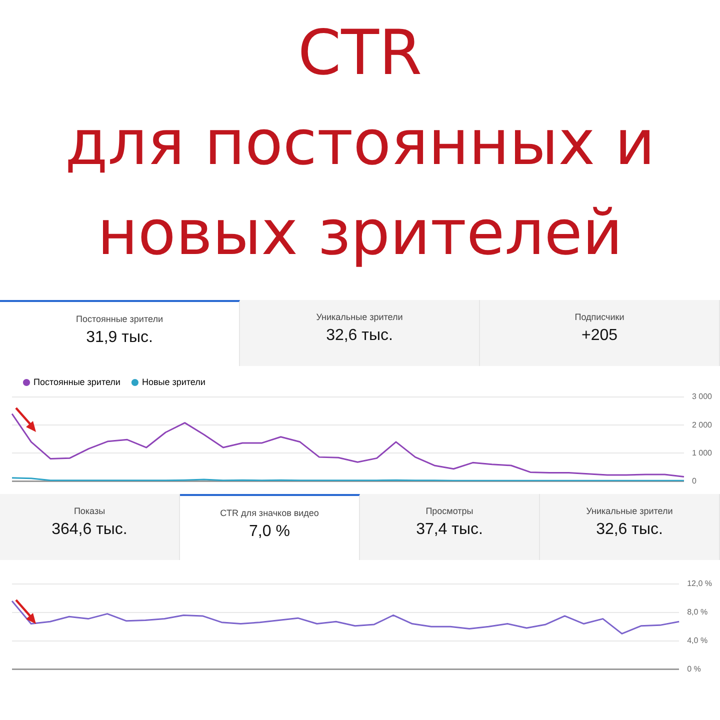  Describe the element at coordinates (269, 513) in the screenshot. I see `text: CTR для значков видео` at that location.